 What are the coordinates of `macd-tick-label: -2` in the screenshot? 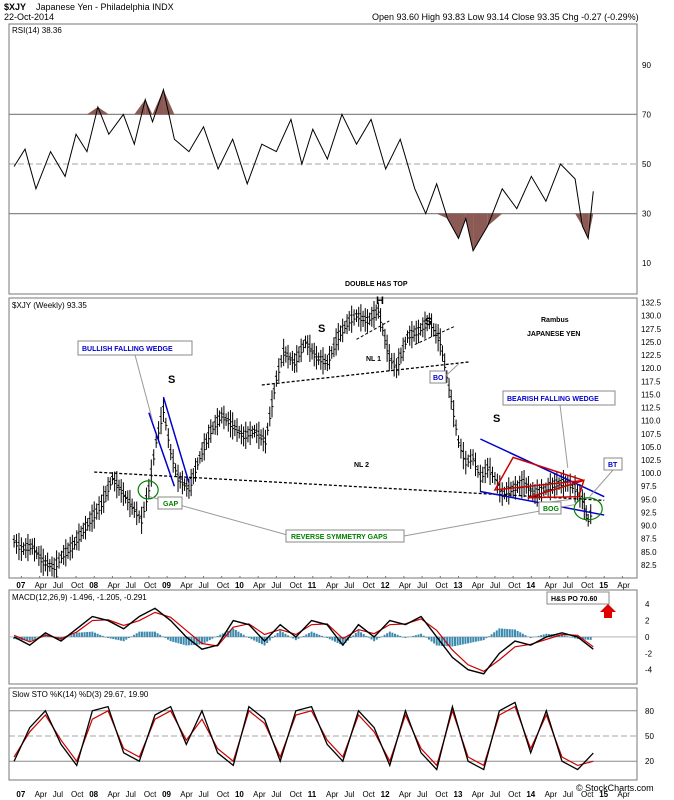 It's located at (649, 653).